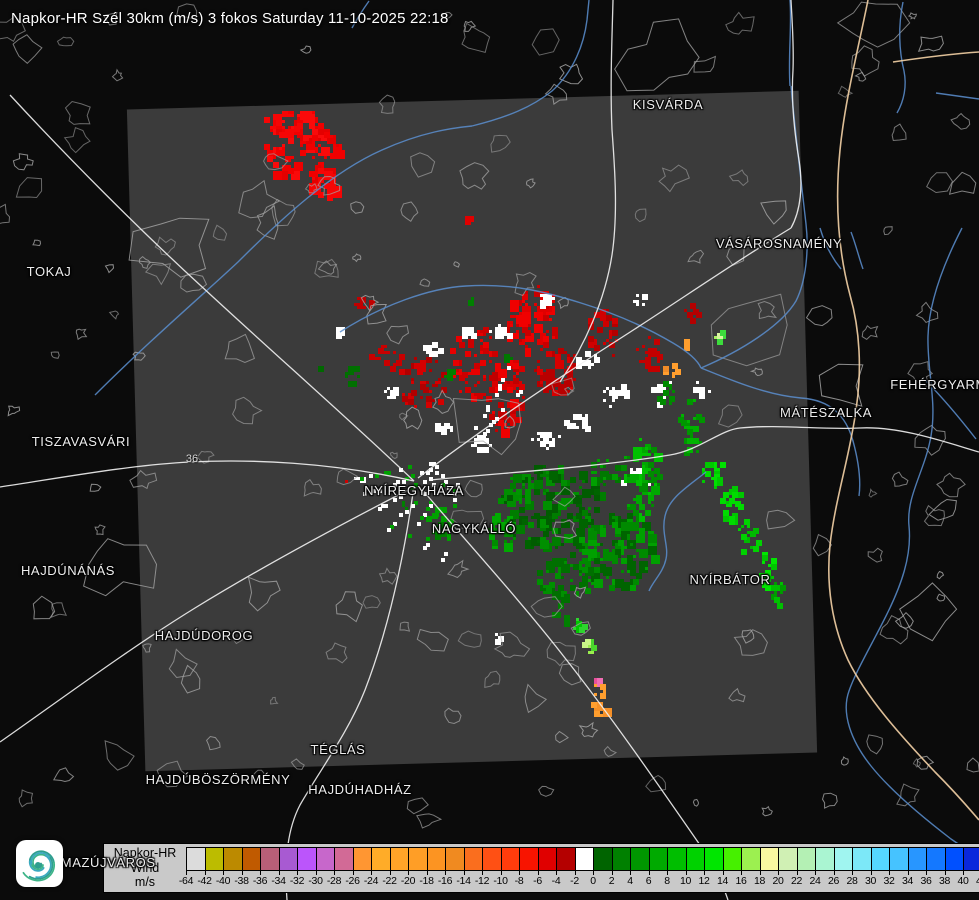 The height and width of the screenshot is (900, 979). Describe the element at coordinates (977, 881) in the screenshot. I see `legend-tick-value: 42` at that location.